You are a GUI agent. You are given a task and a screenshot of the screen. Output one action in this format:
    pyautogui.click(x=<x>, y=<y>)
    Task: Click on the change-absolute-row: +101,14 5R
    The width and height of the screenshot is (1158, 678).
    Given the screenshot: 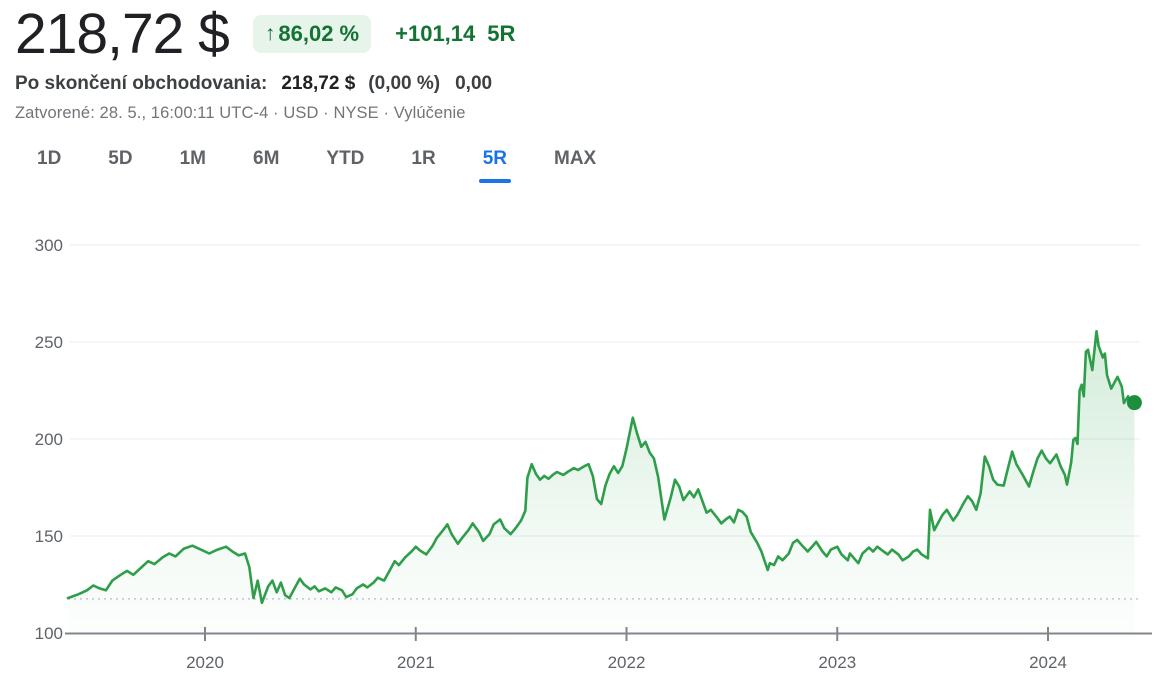 What is the action you would take?
    pyautogui.click(x=455, y=34)
    